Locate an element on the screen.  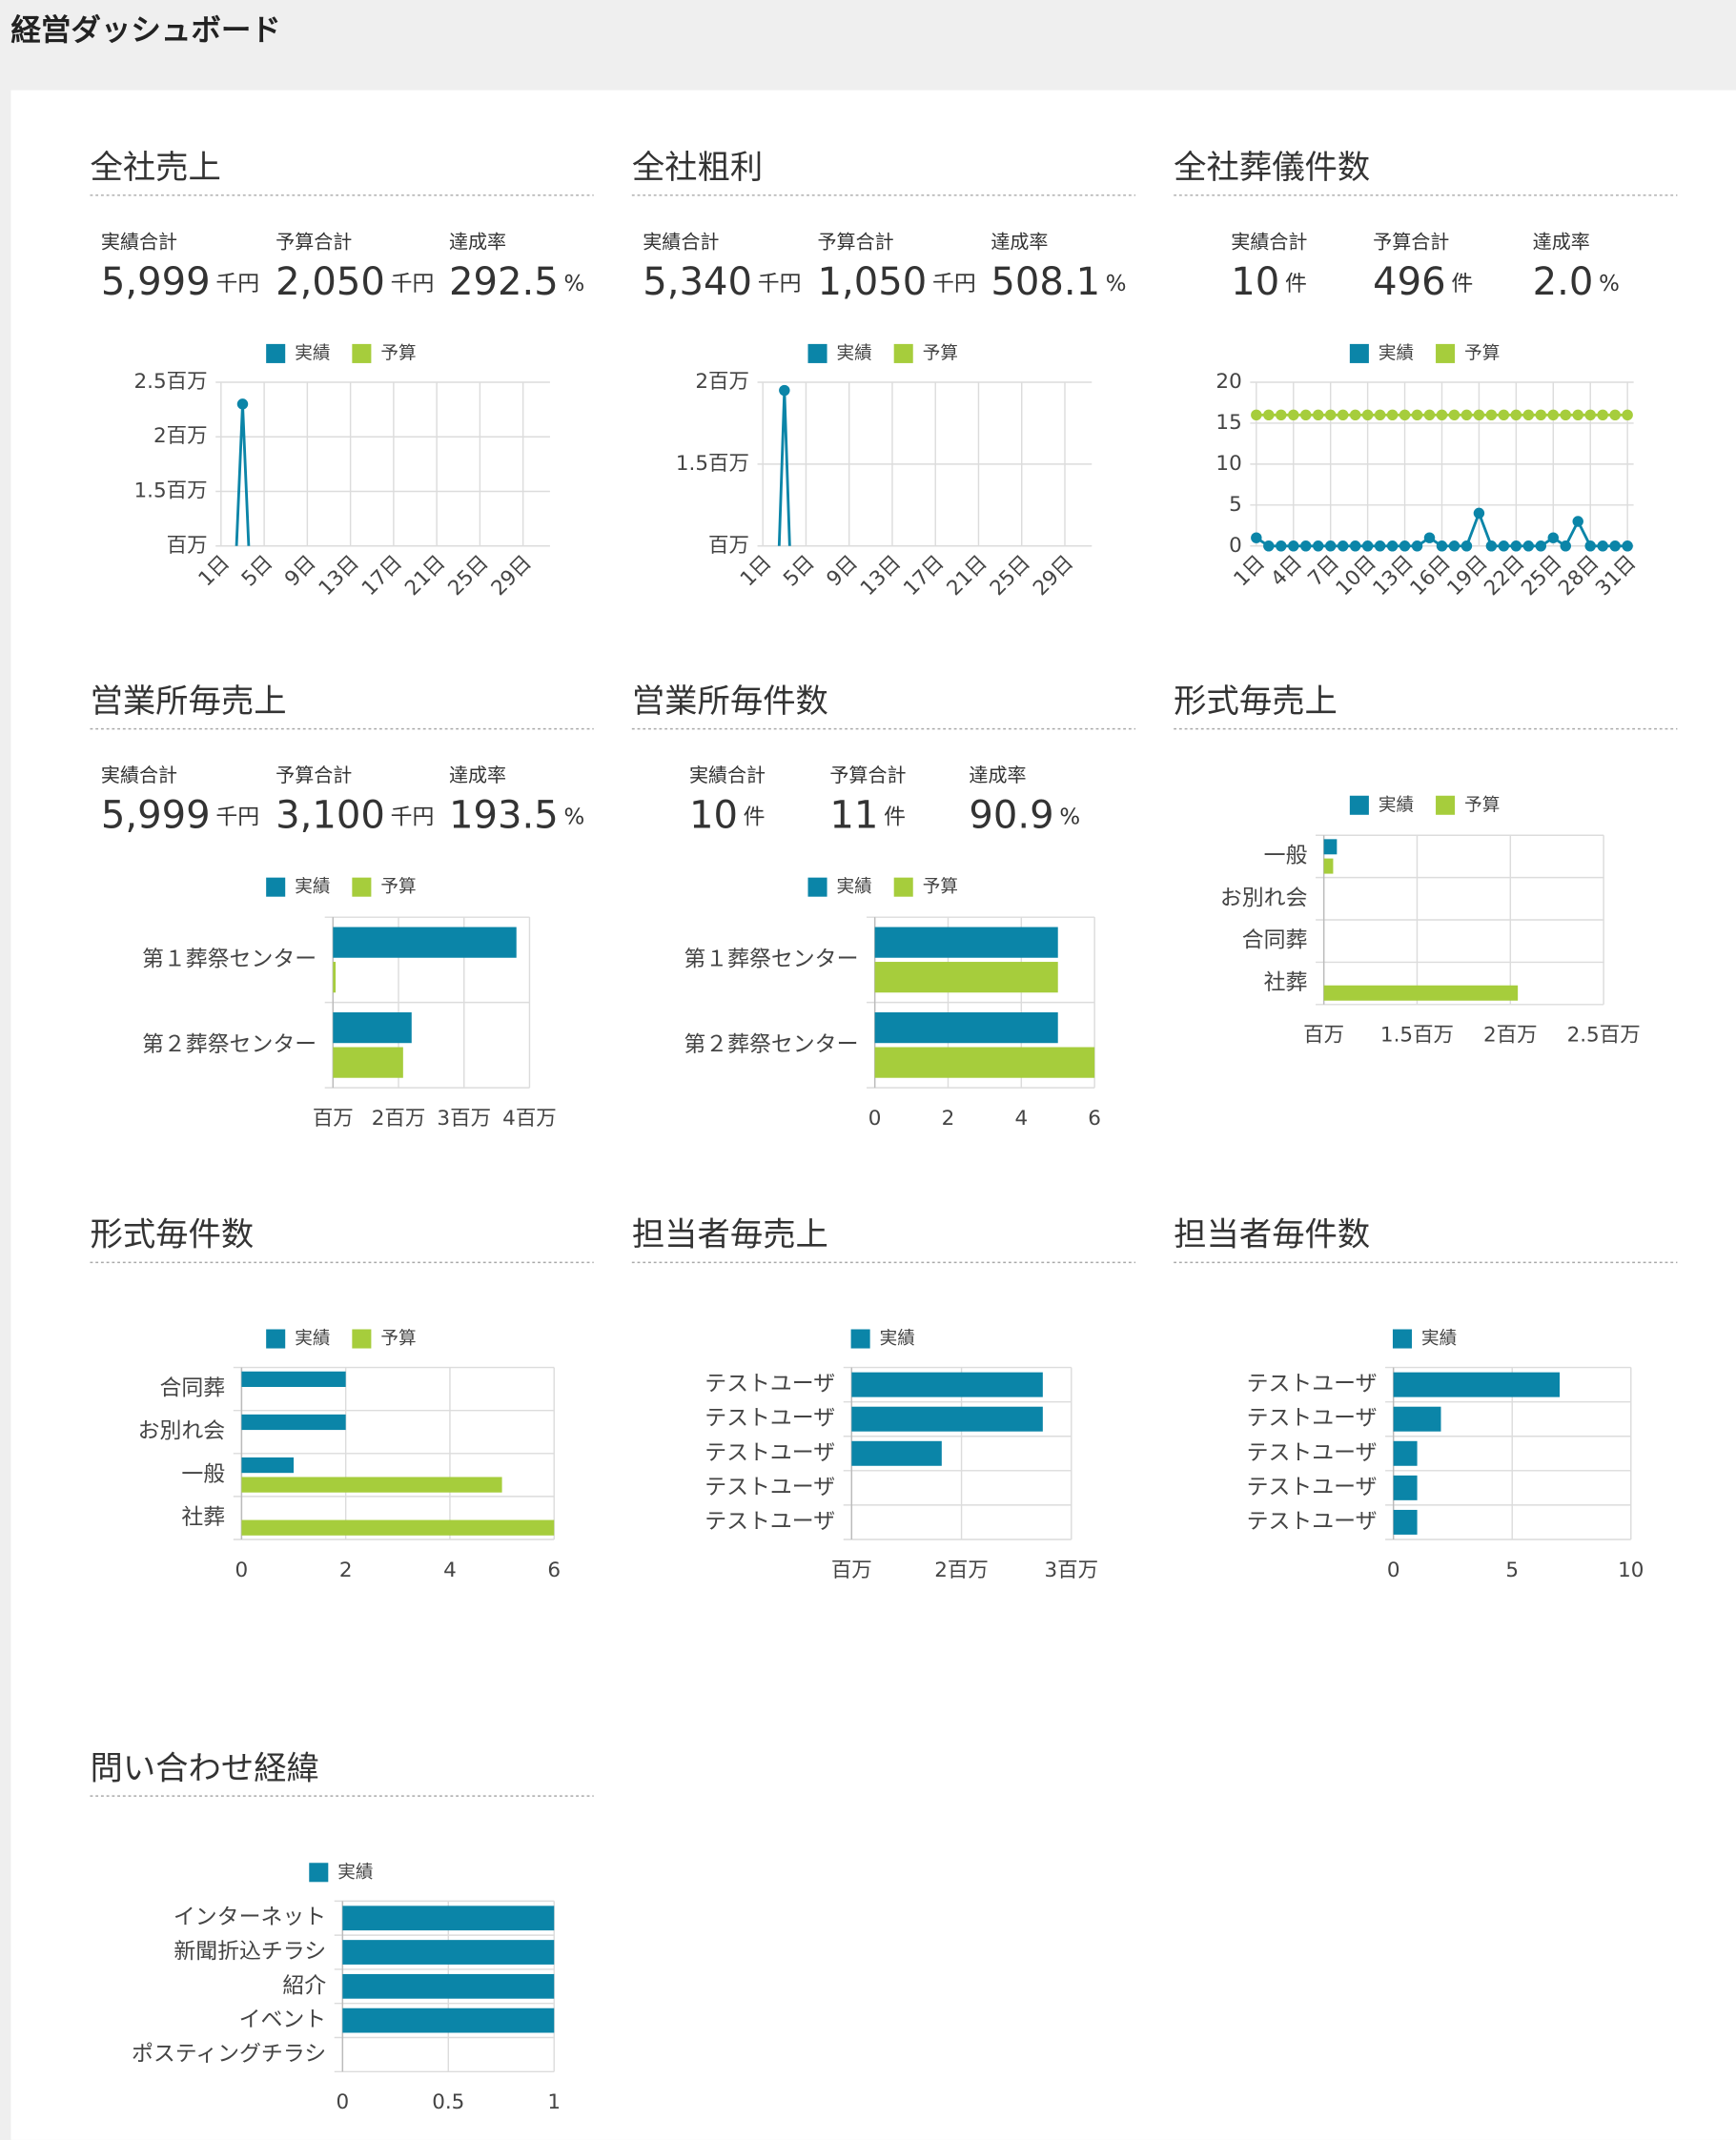
stat-number: 292.5 is located at coordinates (504, 282).